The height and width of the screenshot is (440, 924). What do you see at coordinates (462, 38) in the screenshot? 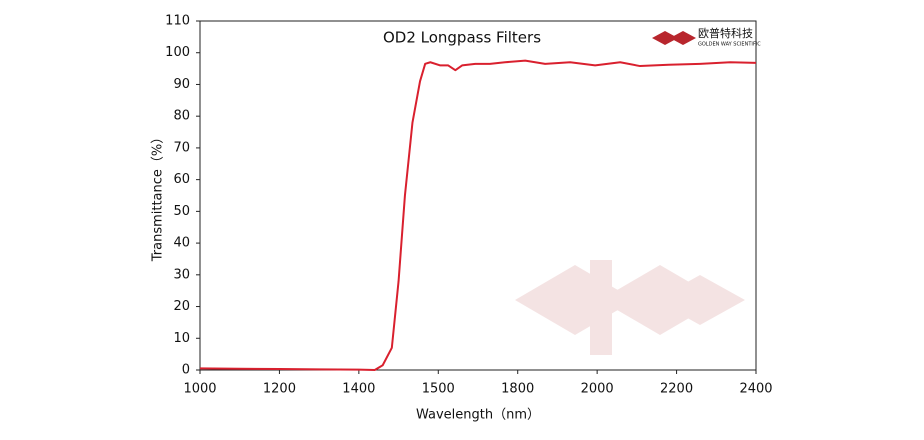
I see `chart-title: OD2 Longpass Filters` at bounding box center [462, 38].